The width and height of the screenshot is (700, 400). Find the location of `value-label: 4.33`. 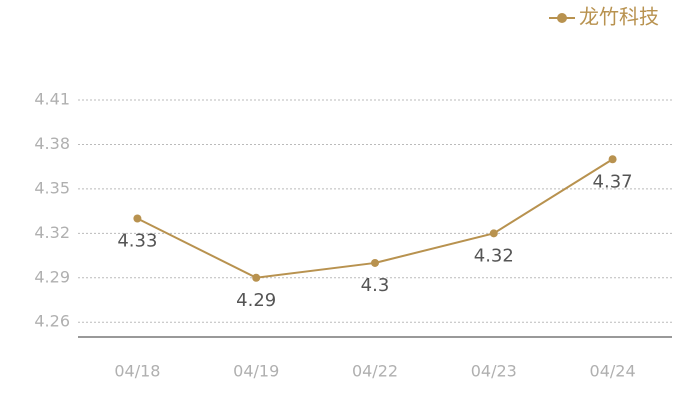

value-label: 4.33 is located at coordinates (137, 241).